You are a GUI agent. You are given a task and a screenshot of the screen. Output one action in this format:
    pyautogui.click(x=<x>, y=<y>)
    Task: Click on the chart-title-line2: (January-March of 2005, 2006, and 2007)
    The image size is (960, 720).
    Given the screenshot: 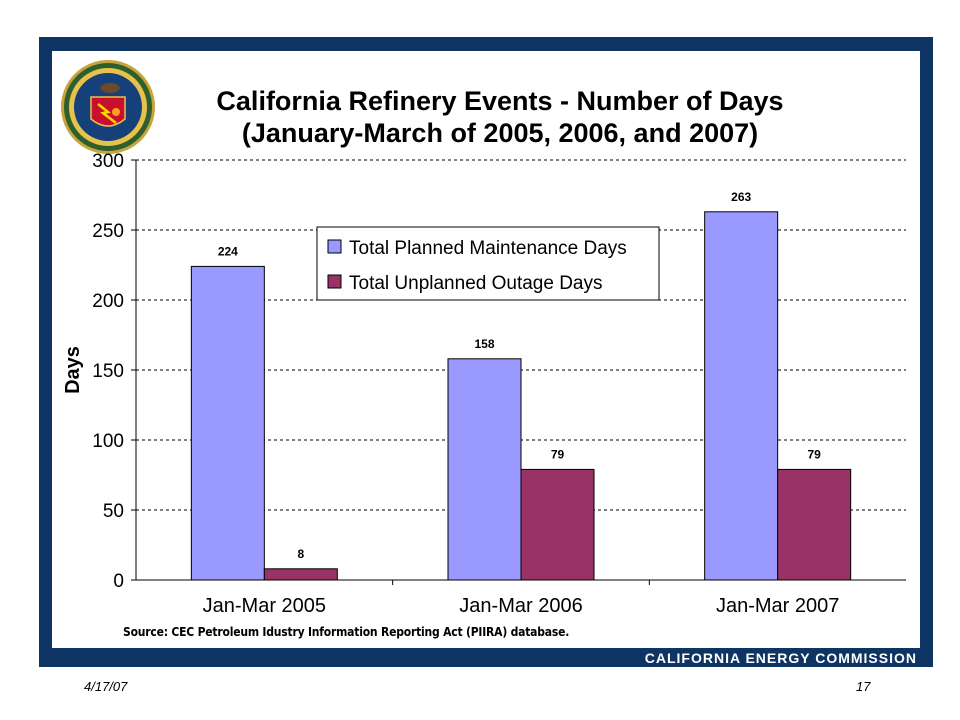 What is the action you would take?
    pyautogui.click(x=500, y=133)
    